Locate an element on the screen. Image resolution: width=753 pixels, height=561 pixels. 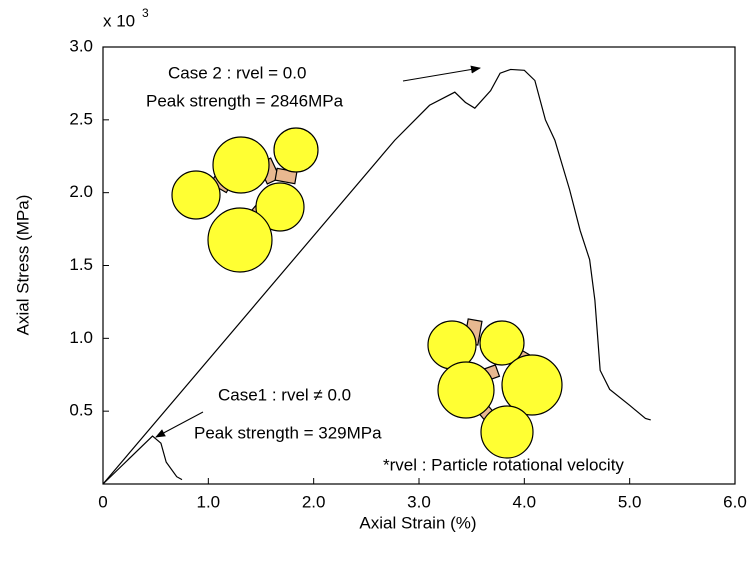
y-tick-label: 0.5 is located at coordinates (81, 410).